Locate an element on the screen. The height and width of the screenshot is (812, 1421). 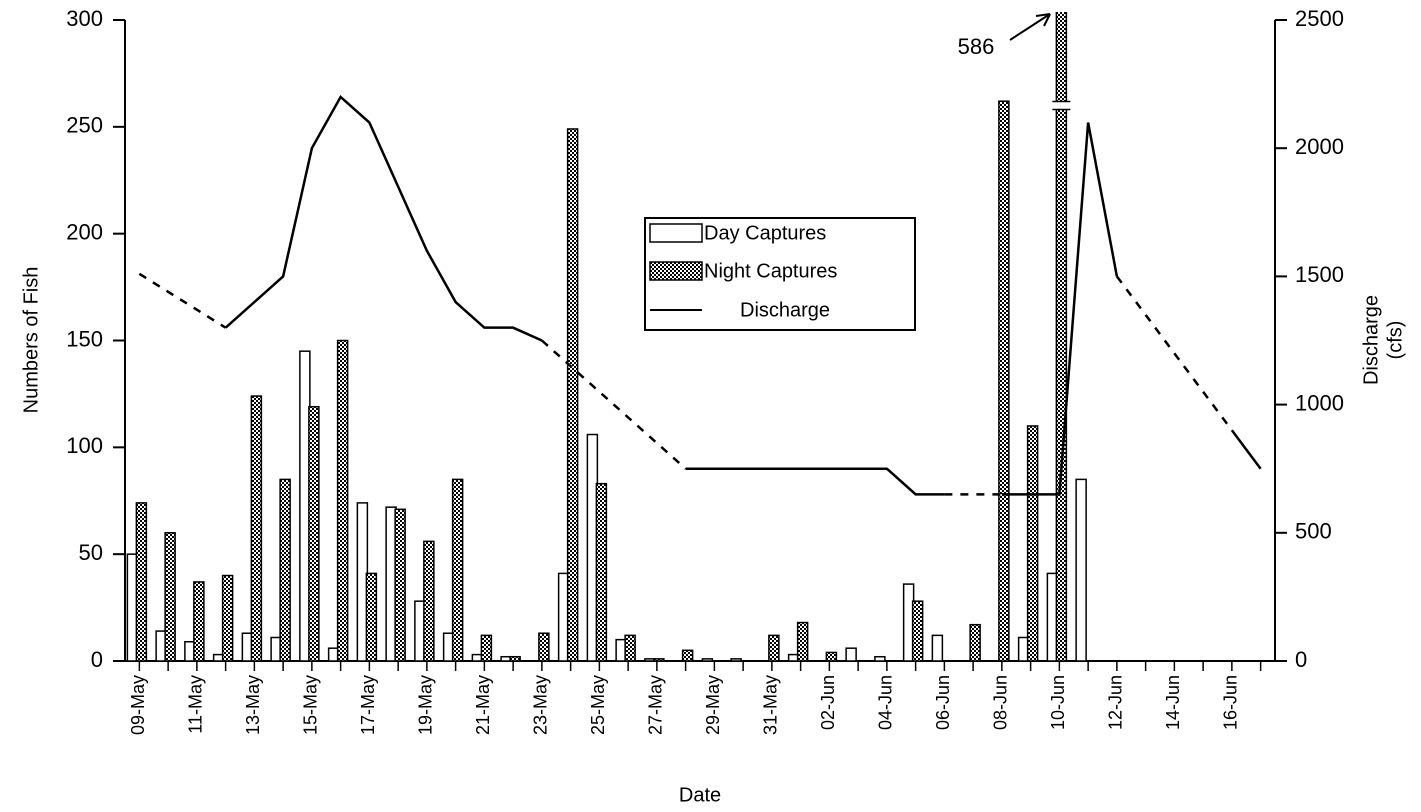
x-tick-label: 02-Jun is located at coordinates (828, 702).